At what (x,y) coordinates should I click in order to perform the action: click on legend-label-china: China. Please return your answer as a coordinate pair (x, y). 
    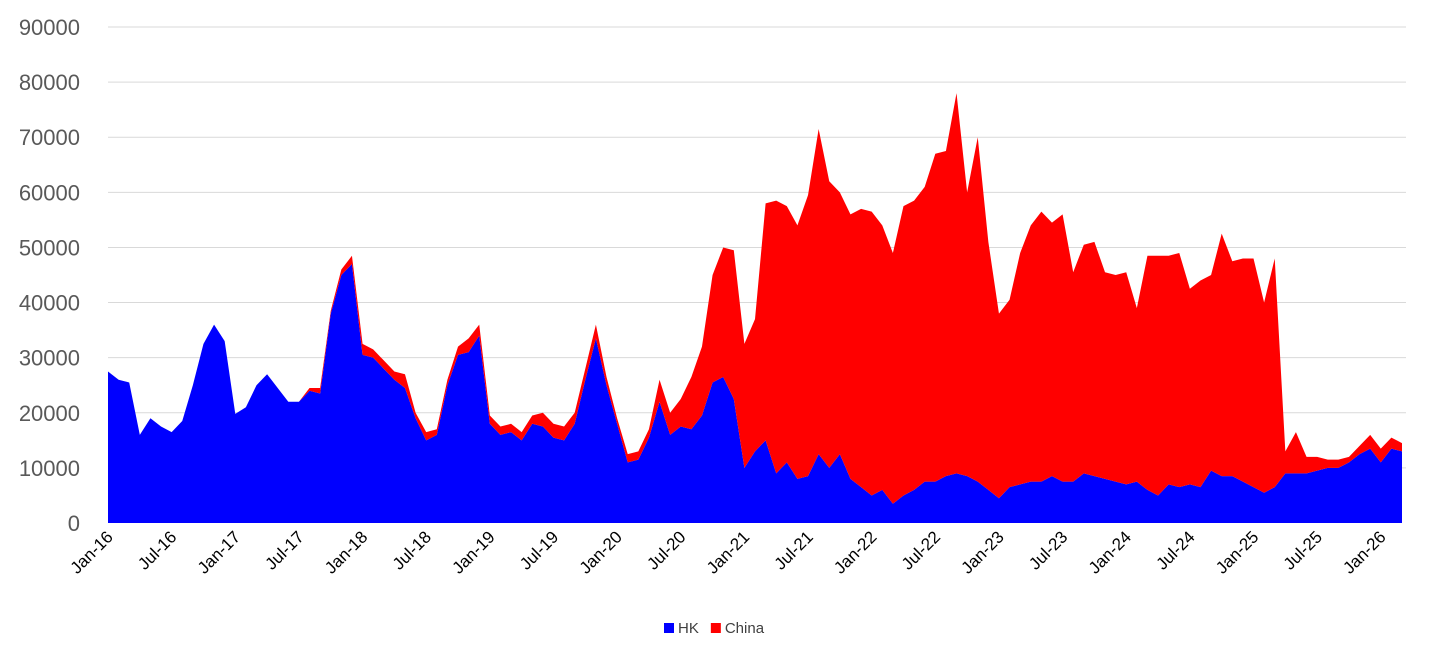
    Looking at the image, I should click on (745, 628).